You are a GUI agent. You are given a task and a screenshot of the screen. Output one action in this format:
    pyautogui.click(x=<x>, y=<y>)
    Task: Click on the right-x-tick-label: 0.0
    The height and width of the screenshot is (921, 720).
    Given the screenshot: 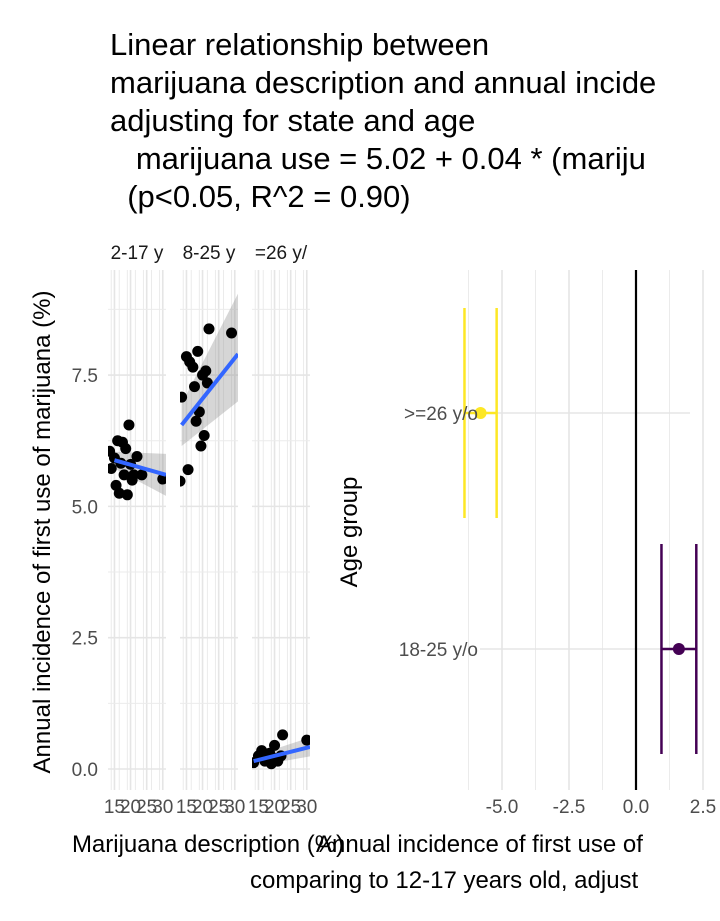 What is the action you would take?
    pyautogui.click(x=636, y=807)
    